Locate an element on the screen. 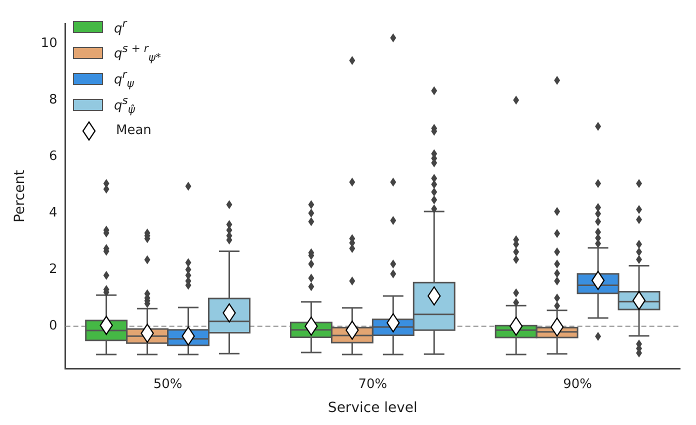 This screenshot has width=696, height=425. y-tick-label: 2 is located at coordinates (53, 270).